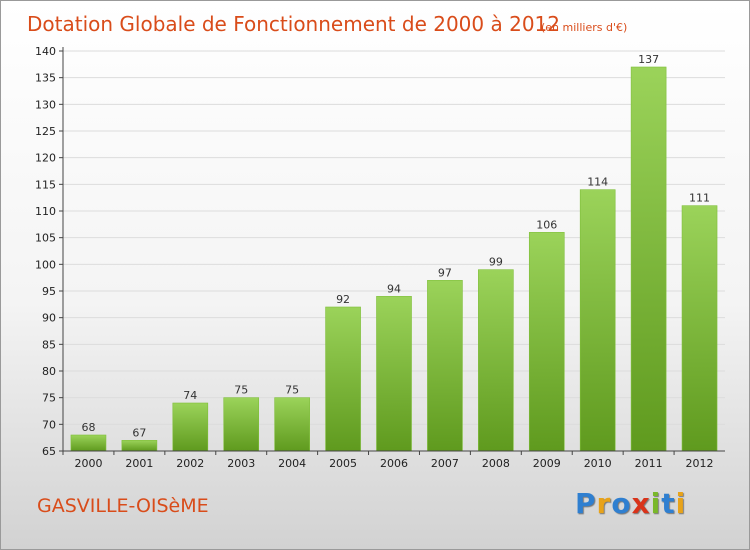 The width and height of the screenshot is (750, 550). Describe the element at coordinates (394, 463) in the screenshot. I see `x-tick-label: 2006` at that location.